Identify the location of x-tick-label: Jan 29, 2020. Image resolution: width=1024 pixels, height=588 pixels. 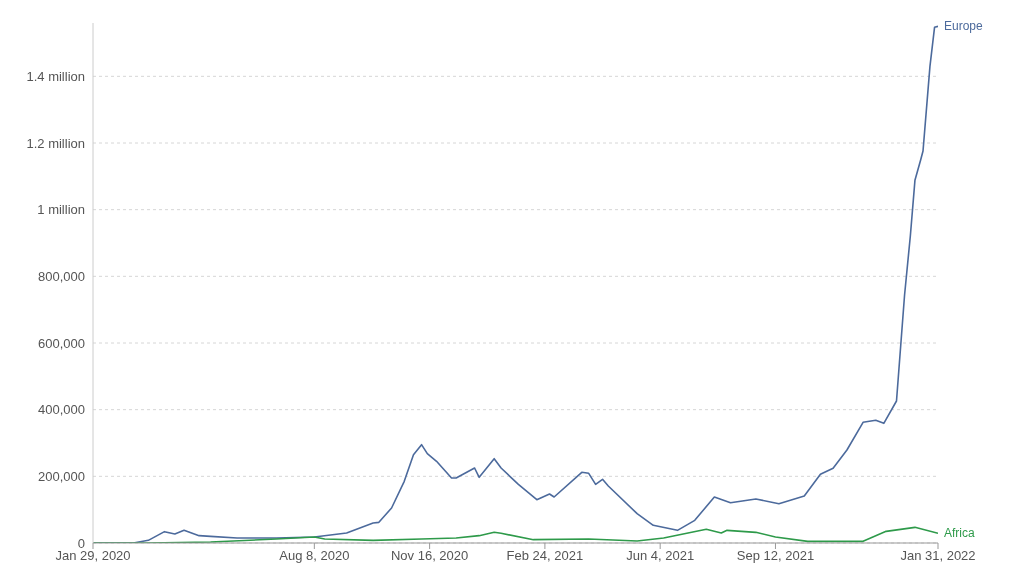
(93, 556).